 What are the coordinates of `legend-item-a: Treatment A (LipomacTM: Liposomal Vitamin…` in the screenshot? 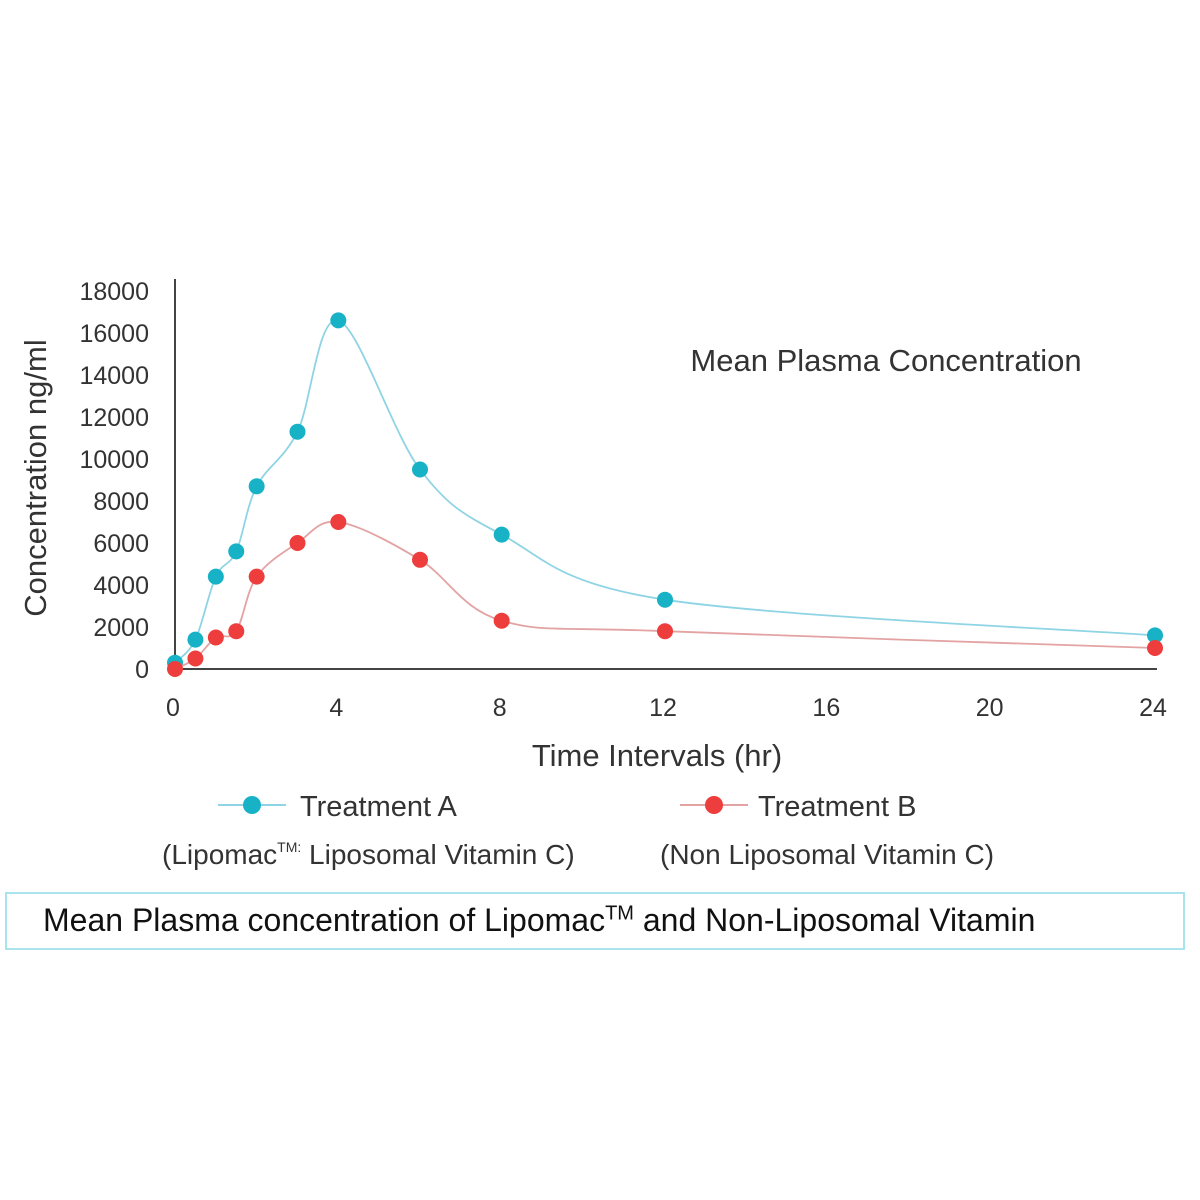 It's located at (368, 830).